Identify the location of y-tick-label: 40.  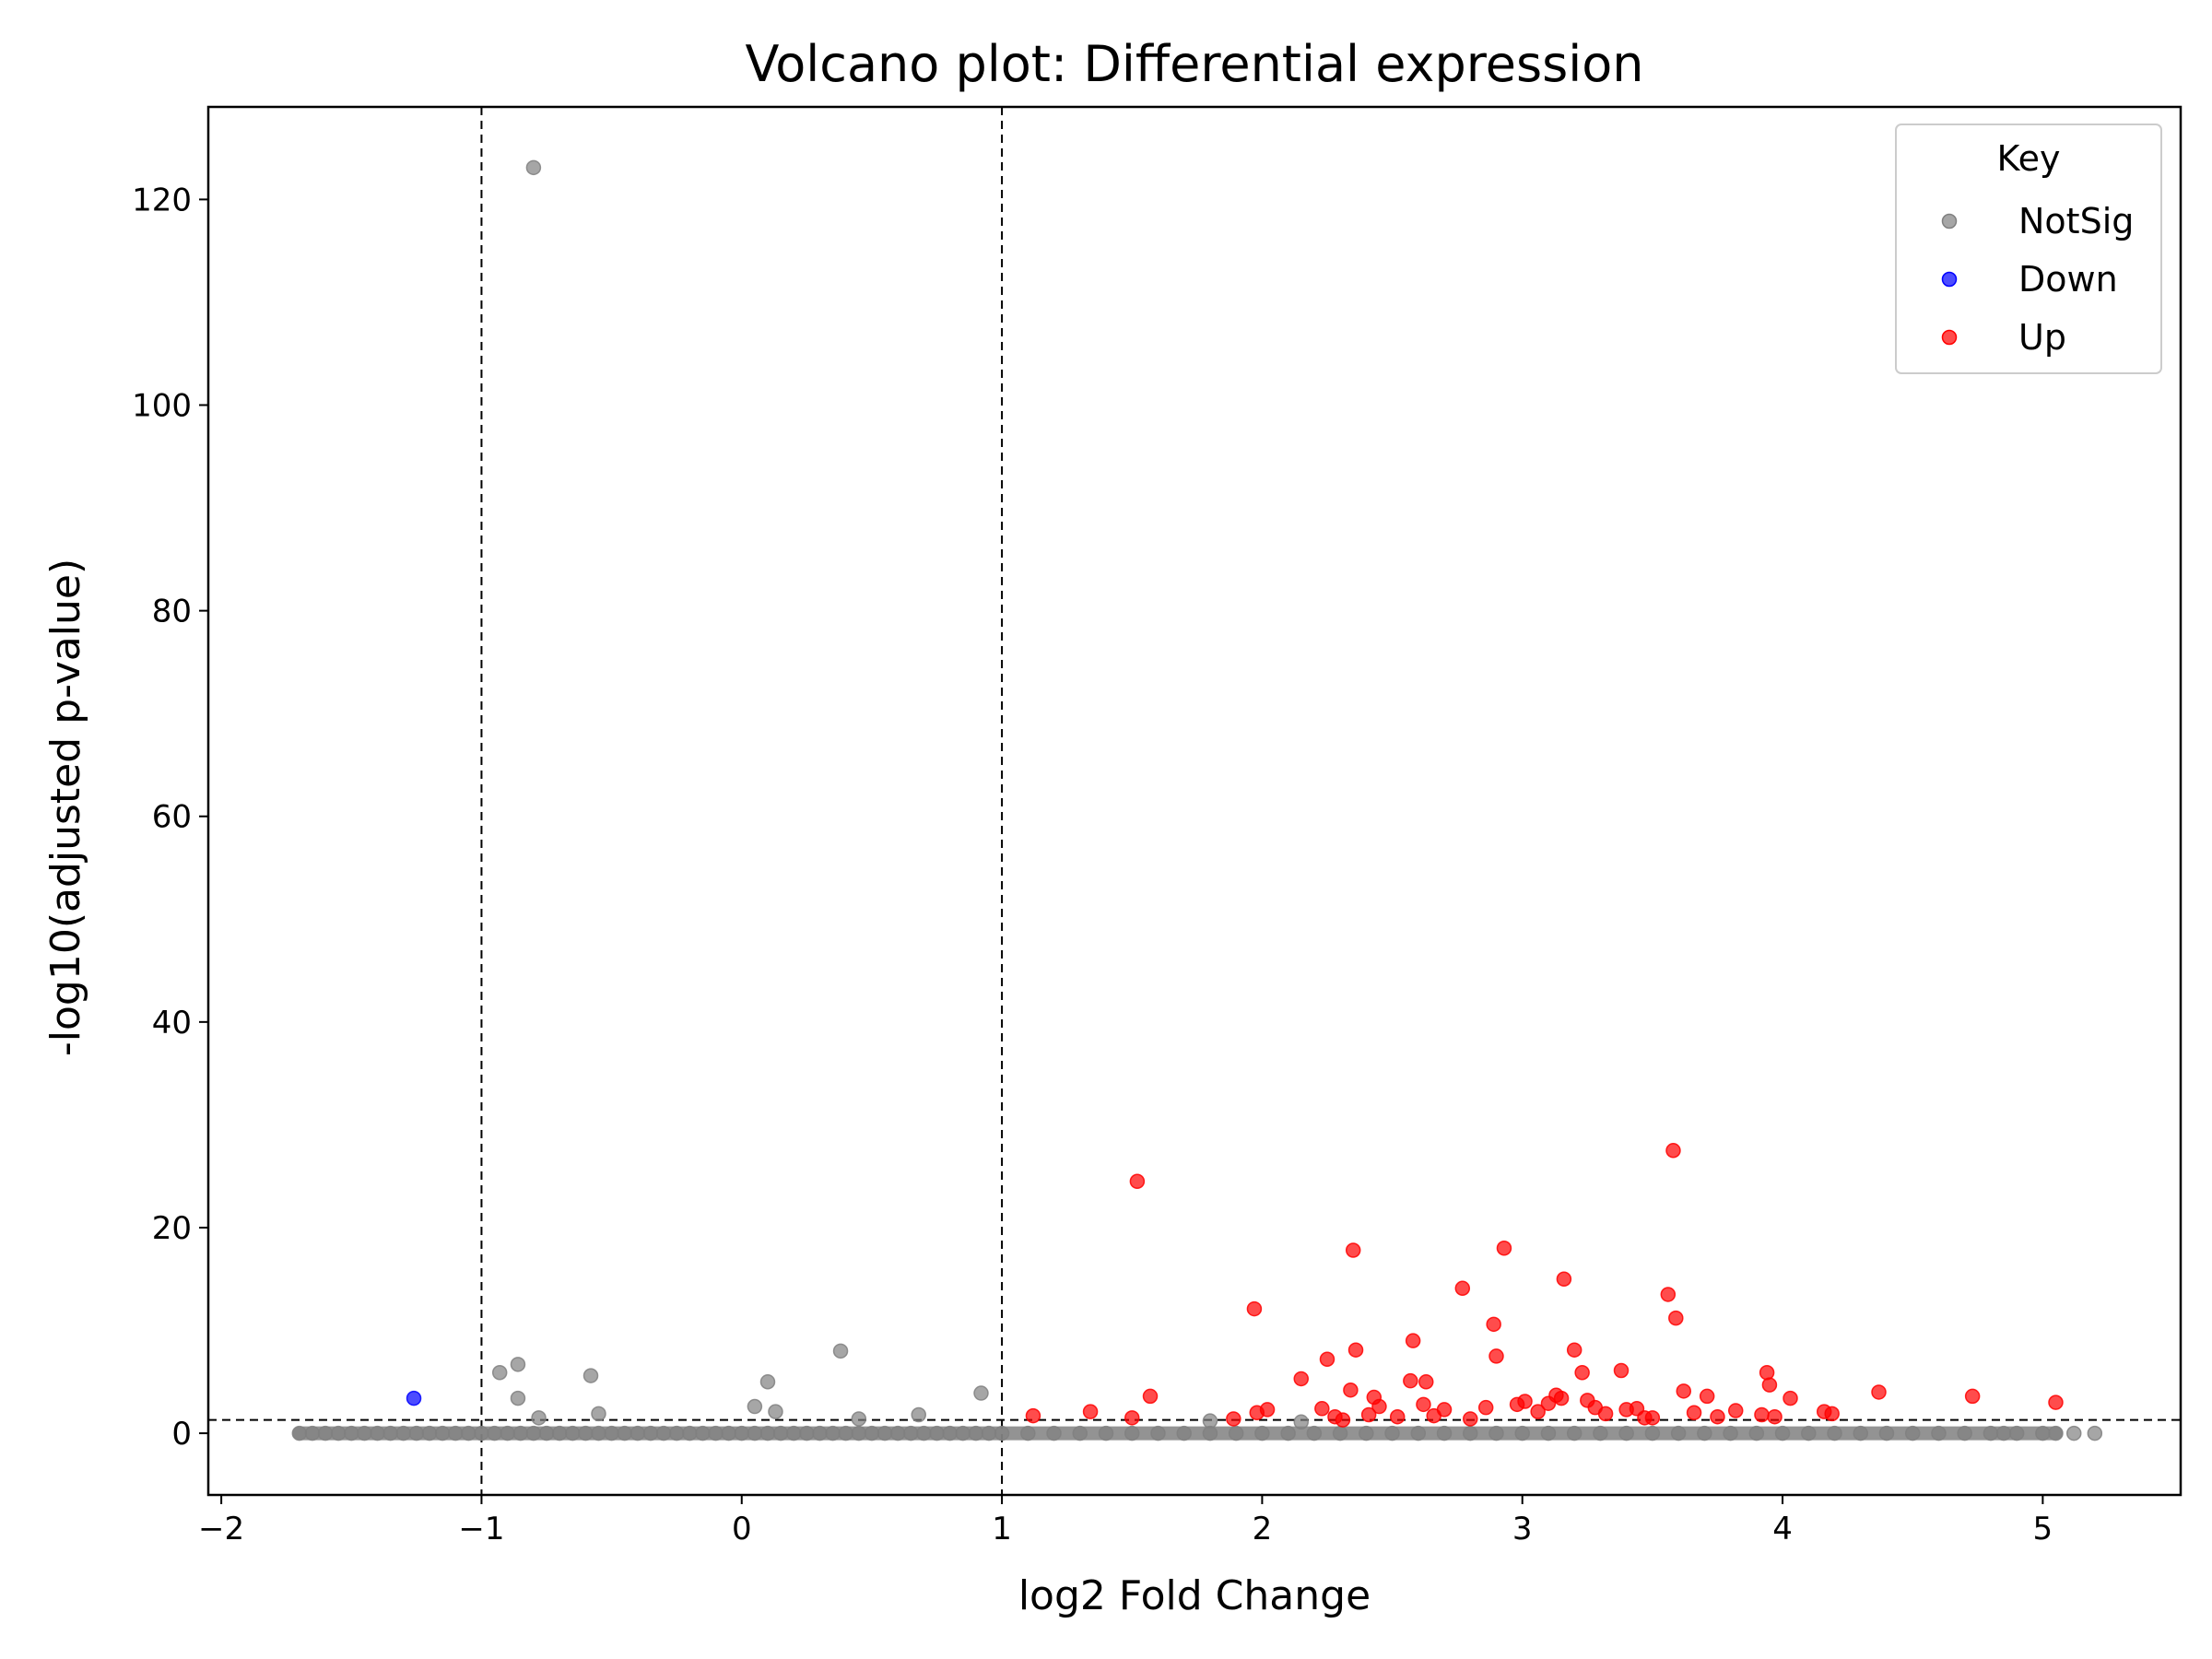
(172, 1023).